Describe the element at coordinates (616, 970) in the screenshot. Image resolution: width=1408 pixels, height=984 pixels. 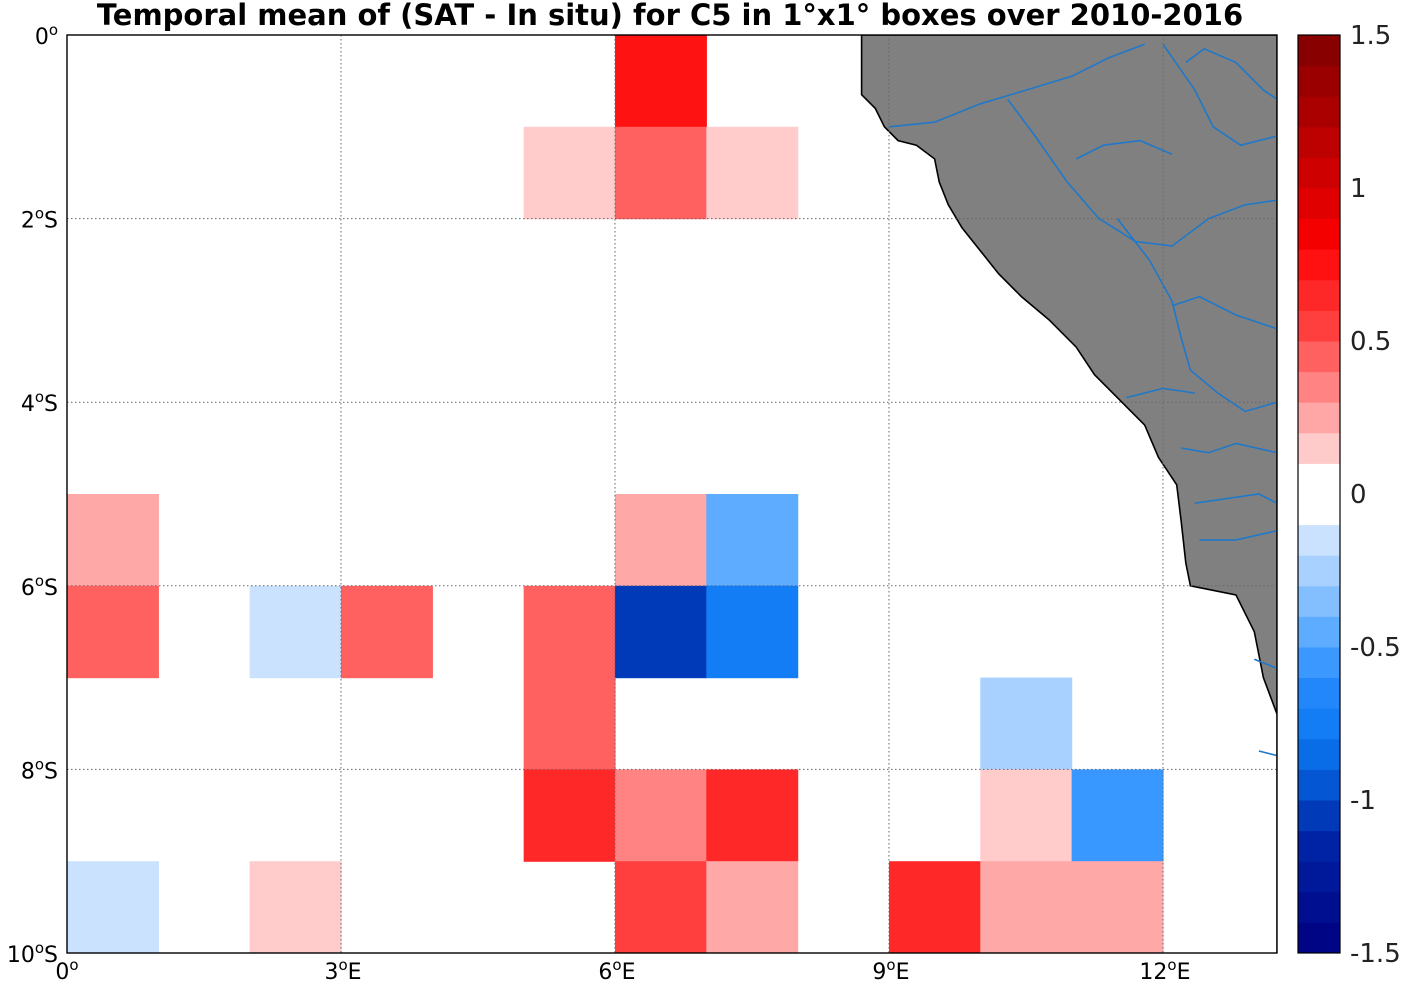
I see `x-tick-label: 6oE` at that location.